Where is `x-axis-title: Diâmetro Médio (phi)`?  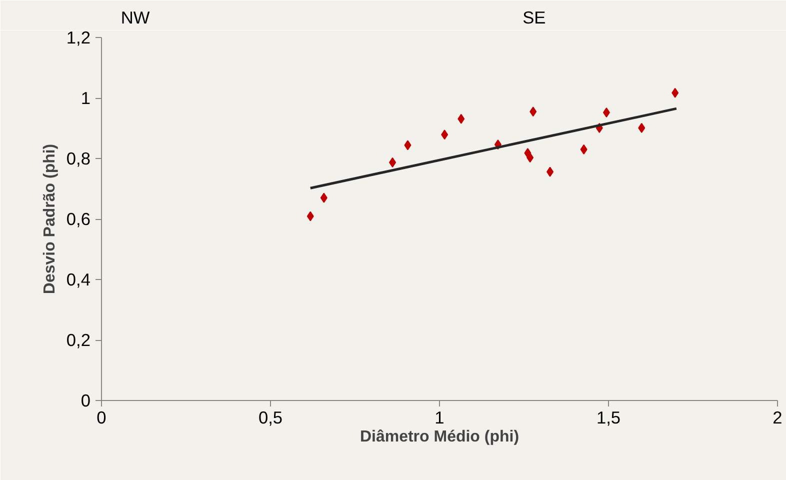
x-axis-title: Diâmetro Médio (phi) is located at coordinates (440, 437).